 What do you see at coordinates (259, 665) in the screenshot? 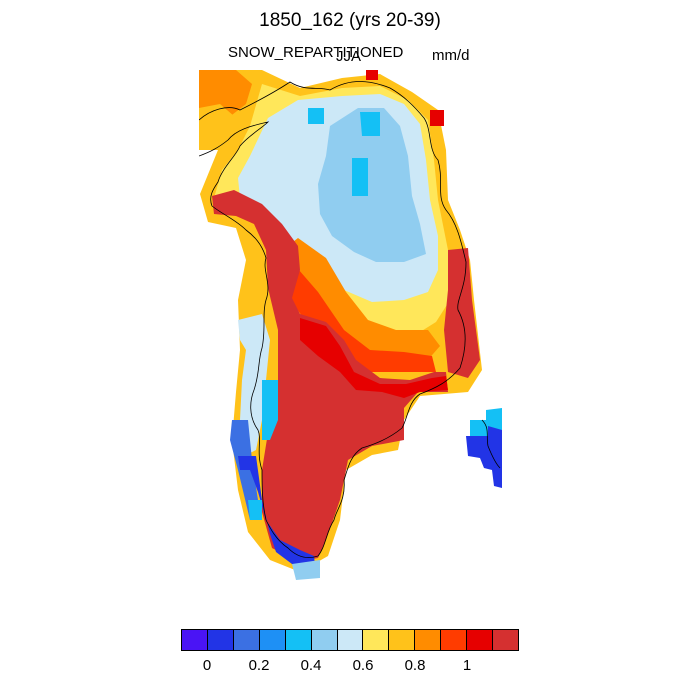
I see `colorbar-tick-label: 0.2` at bounding box center [259, 665].